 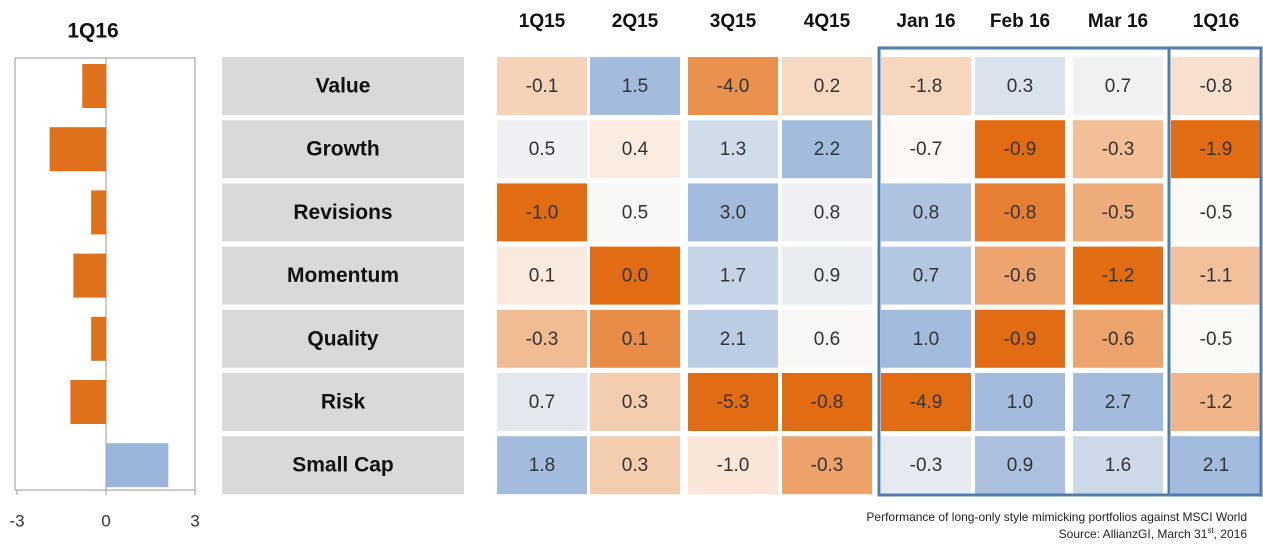 I want to click on cell-value: 0.5, so click(x=542, y=149).